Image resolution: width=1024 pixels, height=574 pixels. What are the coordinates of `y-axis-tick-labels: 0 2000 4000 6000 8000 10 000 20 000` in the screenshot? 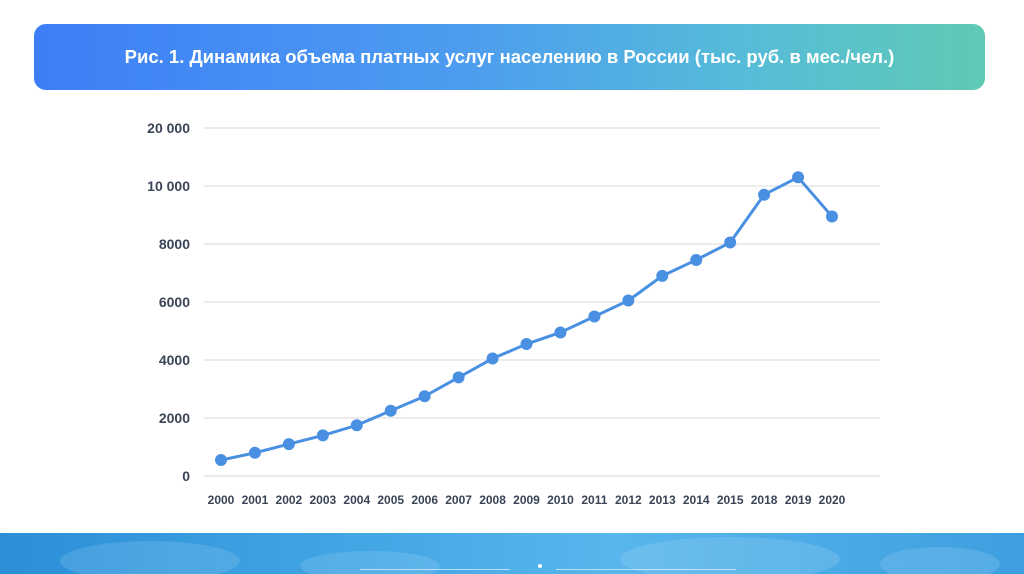 It's located at (168, 302).